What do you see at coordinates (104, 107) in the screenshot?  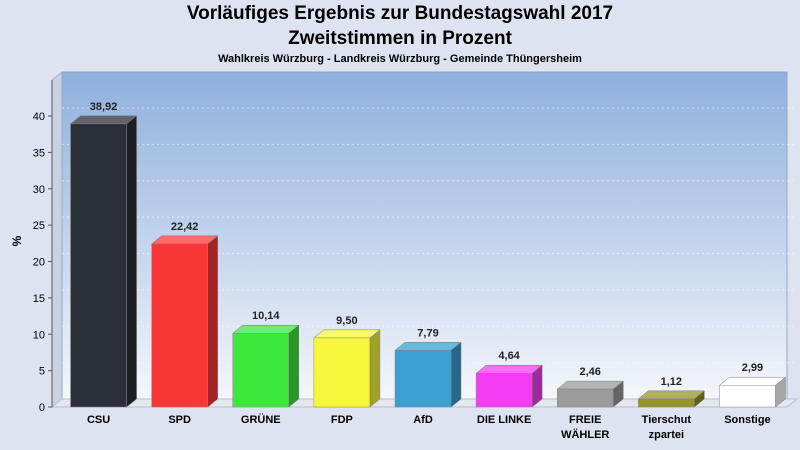 I see `bar-value-label: 38,92` at bounding box center [104, 107].